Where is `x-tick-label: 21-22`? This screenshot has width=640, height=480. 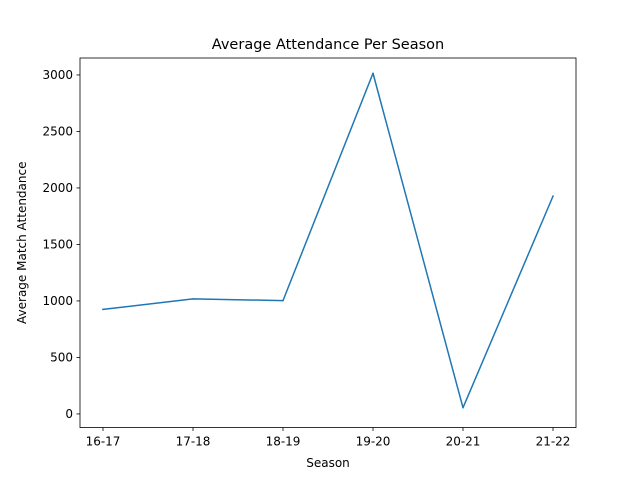
x-tick-label: 21-22 is located at coordinates (553, 442).